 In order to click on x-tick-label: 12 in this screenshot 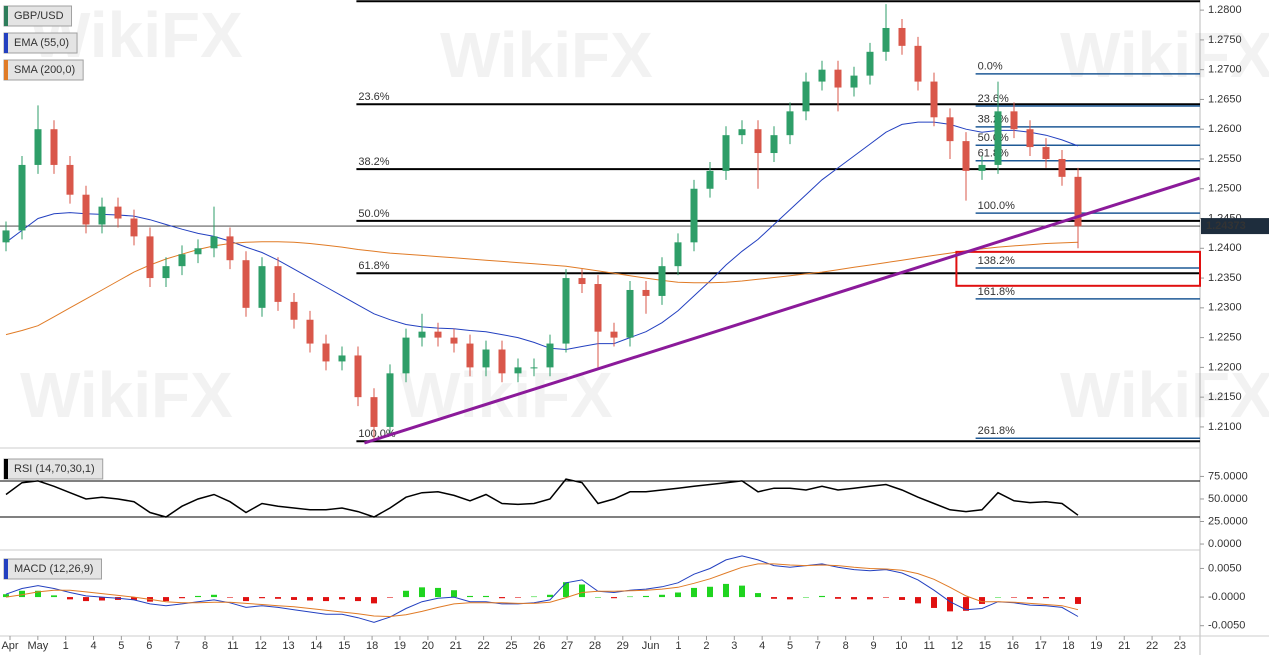, I will do `click(957, 646)`.